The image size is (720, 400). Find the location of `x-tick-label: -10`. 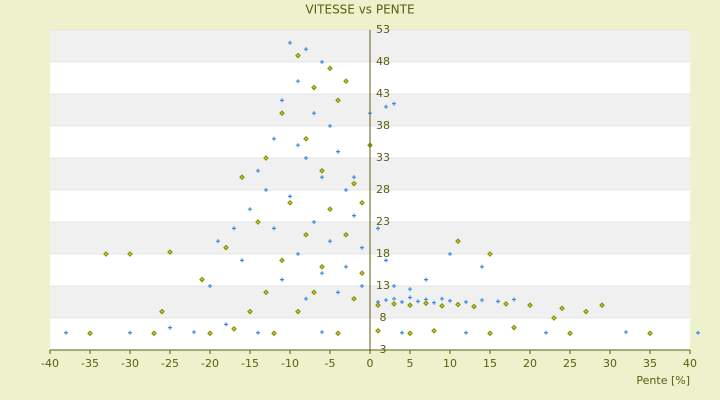

x-tick-label: -10 is located at coordinates (290, 363).